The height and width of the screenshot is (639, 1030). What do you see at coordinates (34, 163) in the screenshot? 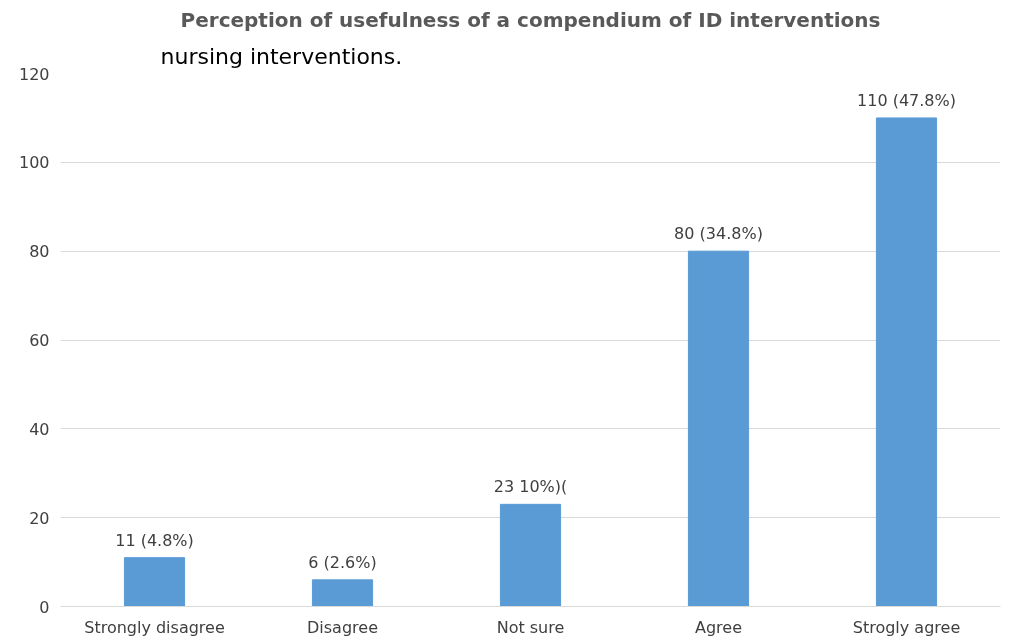
I see `y-tick-label: 100` at bounding box center [34, 163].